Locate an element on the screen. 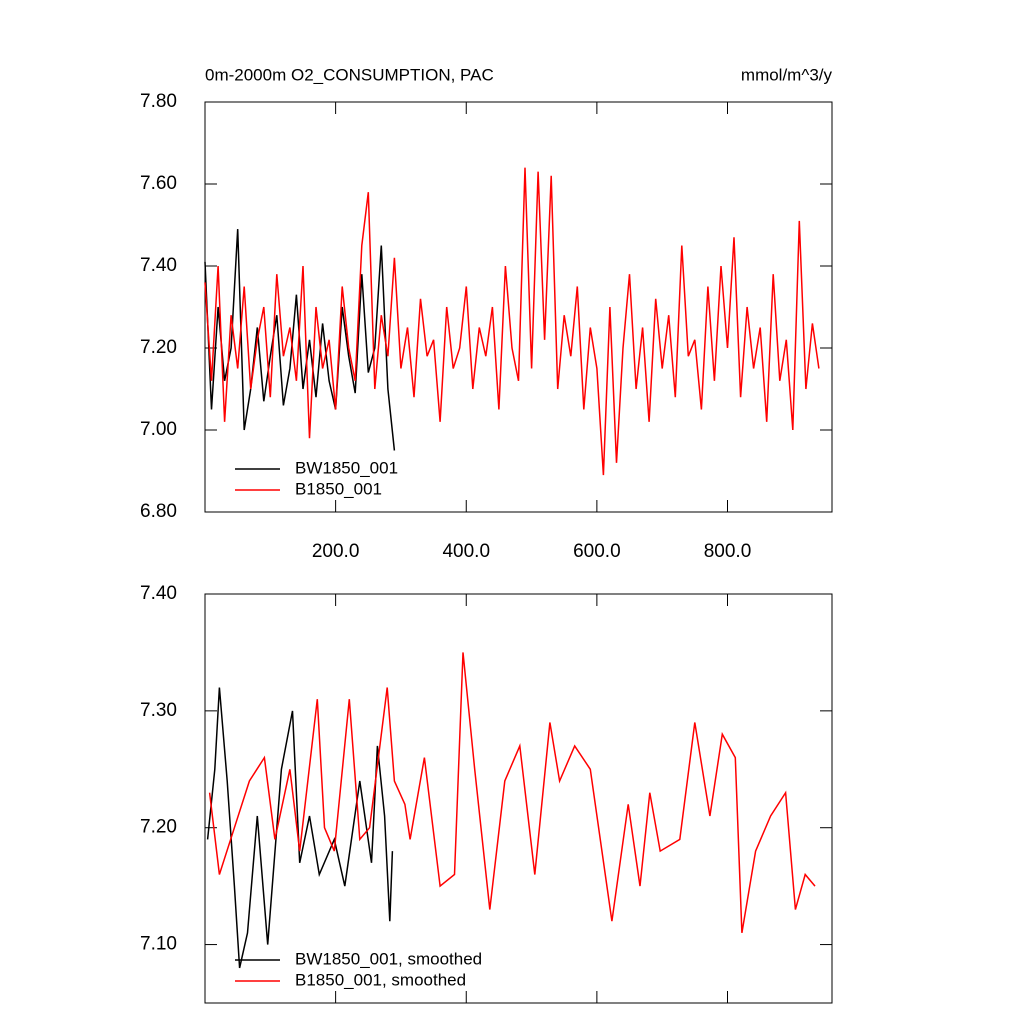 Image resolution: width=1024 pixels, height=1024 pixels. x-tick-label: 600.0 is located at coordinates (597, 551).